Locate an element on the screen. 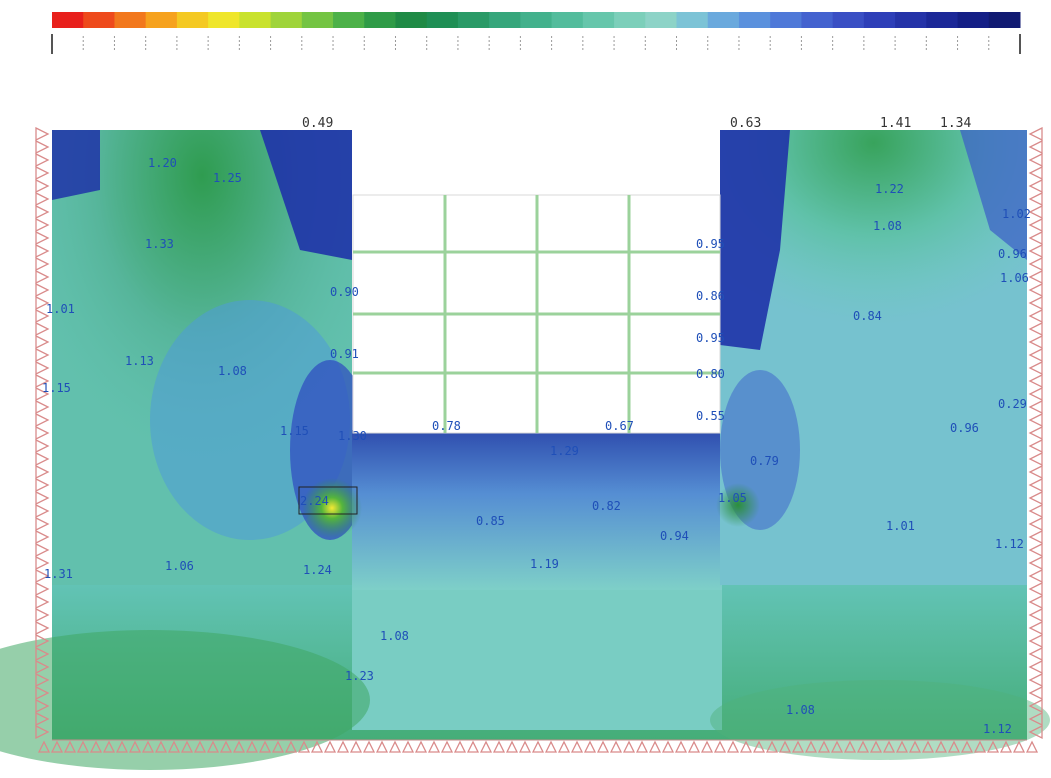 The width and height of the screenshot is (1051, 778). label: 0.29 is located at coordinates (1012, 404).